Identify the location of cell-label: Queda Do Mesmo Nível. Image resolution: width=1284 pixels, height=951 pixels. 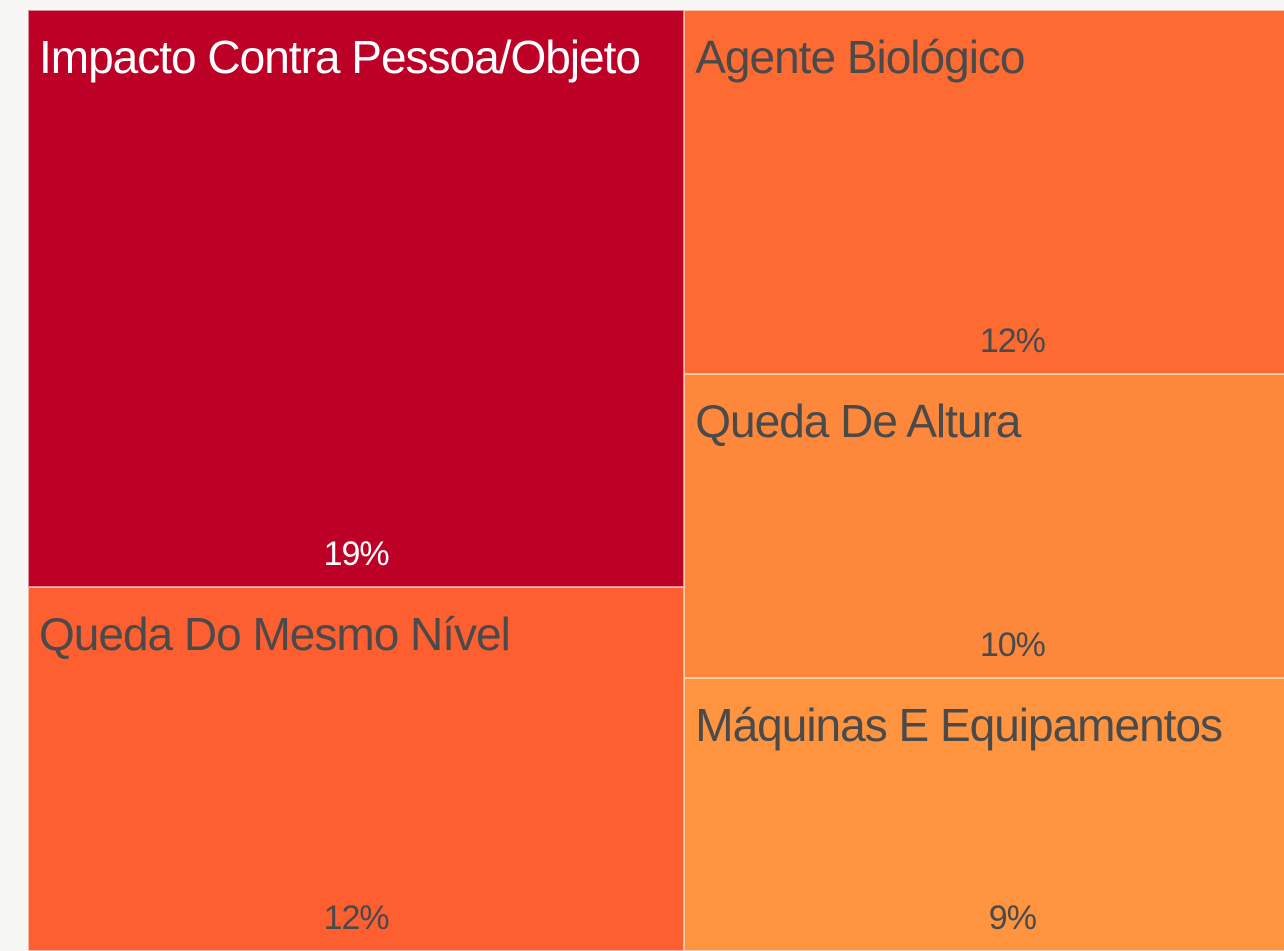
(275, 633).